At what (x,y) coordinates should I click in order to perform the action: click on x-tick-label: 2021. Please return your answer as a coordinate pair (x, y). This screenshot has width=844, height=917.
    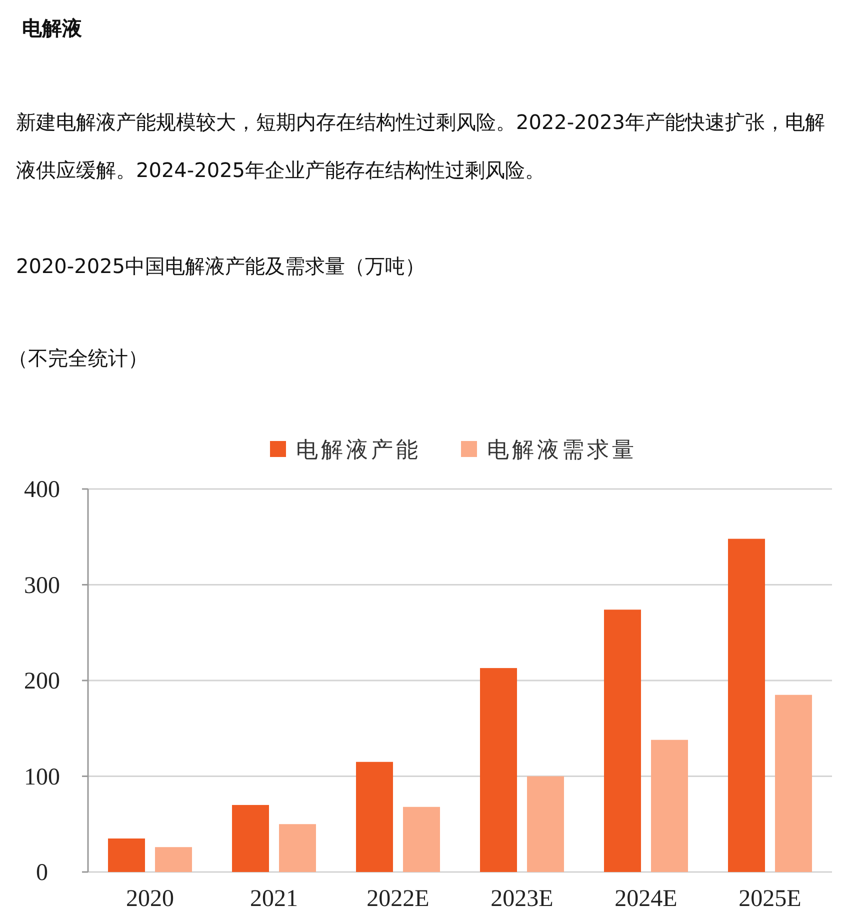
    Looking at the image, I should click on (274, 899).